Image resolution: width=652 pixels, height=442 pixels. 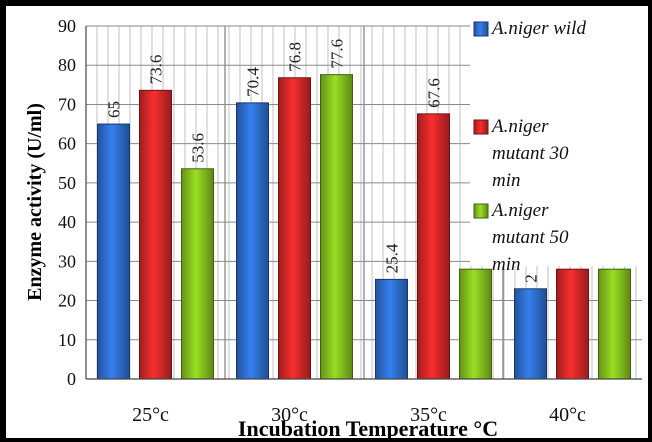 I want to click on y-tick-label: 0, so click(x=71, y=379).